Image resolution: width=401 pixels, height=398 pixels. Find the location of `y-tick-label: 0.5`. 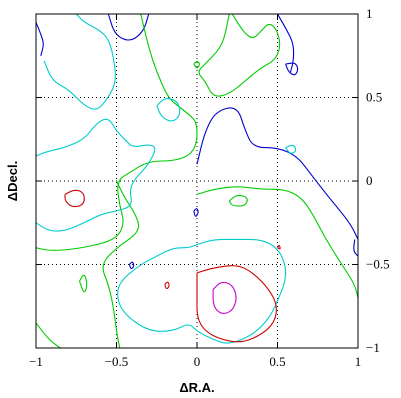

y-tick-label: 0.5 is located at coordinates (374, 97).